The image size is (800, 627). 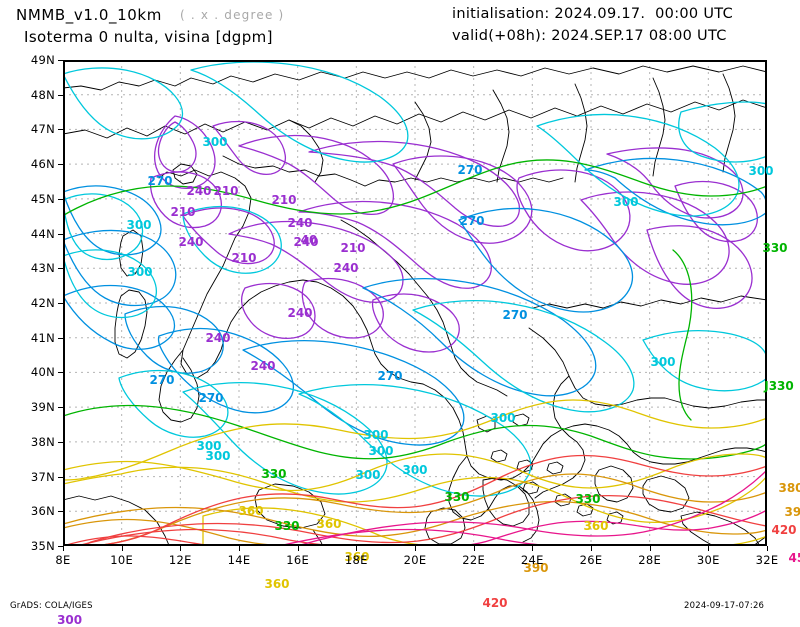 I want to click on x-axis-label: 18E, so click(x=356, y=560).